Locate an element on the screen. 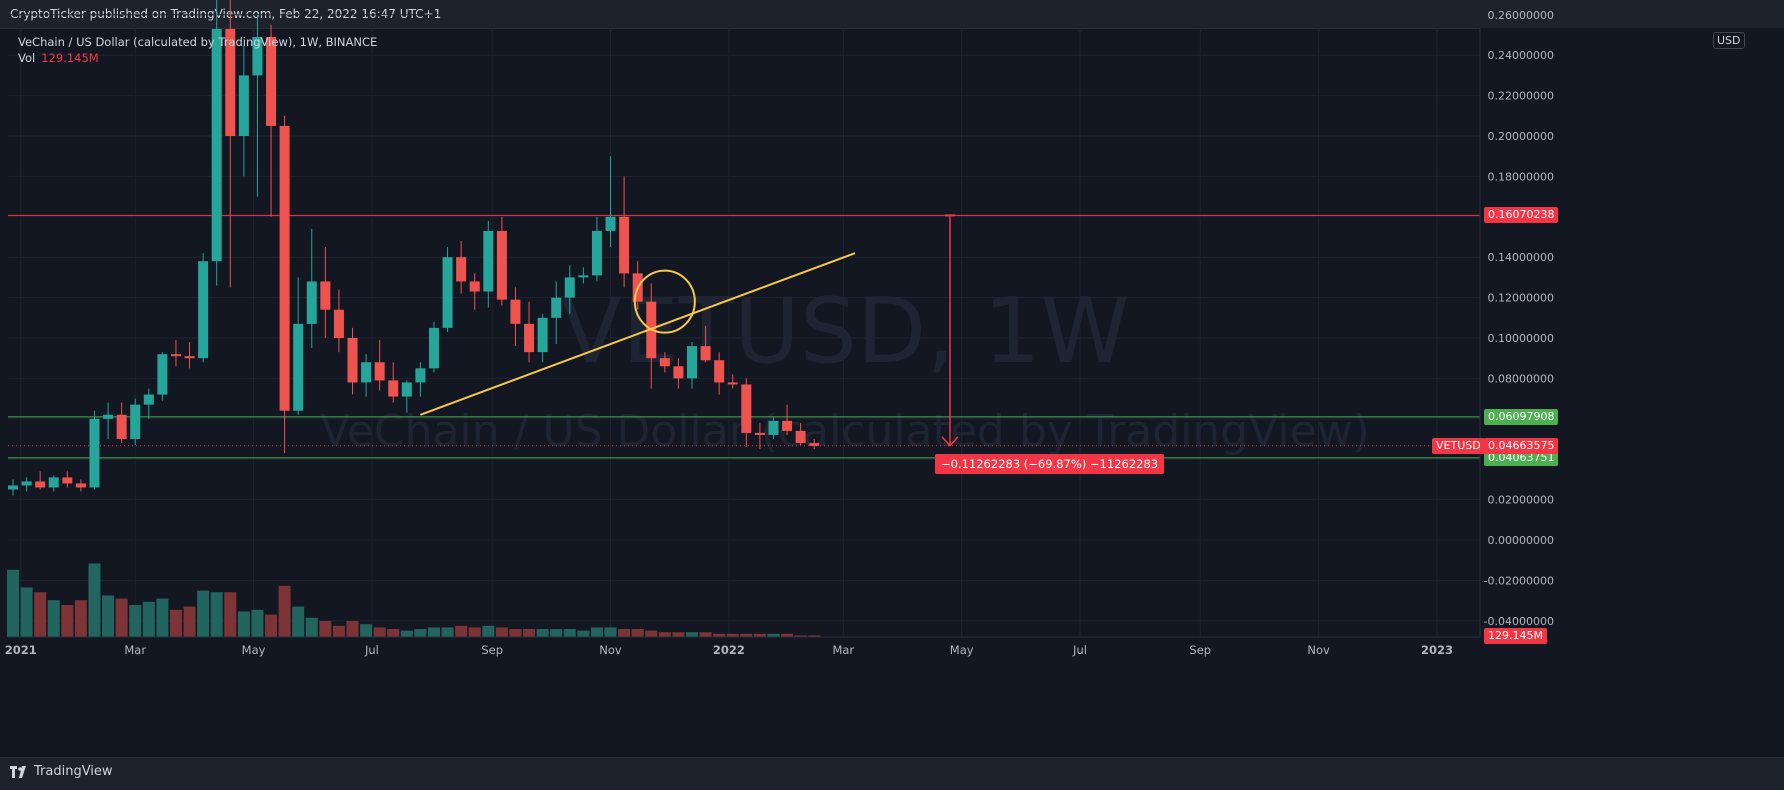 The width and height of the screenshot is (1784, 790). tradingview-logo: TradingView is located at coordinates (61, 771).